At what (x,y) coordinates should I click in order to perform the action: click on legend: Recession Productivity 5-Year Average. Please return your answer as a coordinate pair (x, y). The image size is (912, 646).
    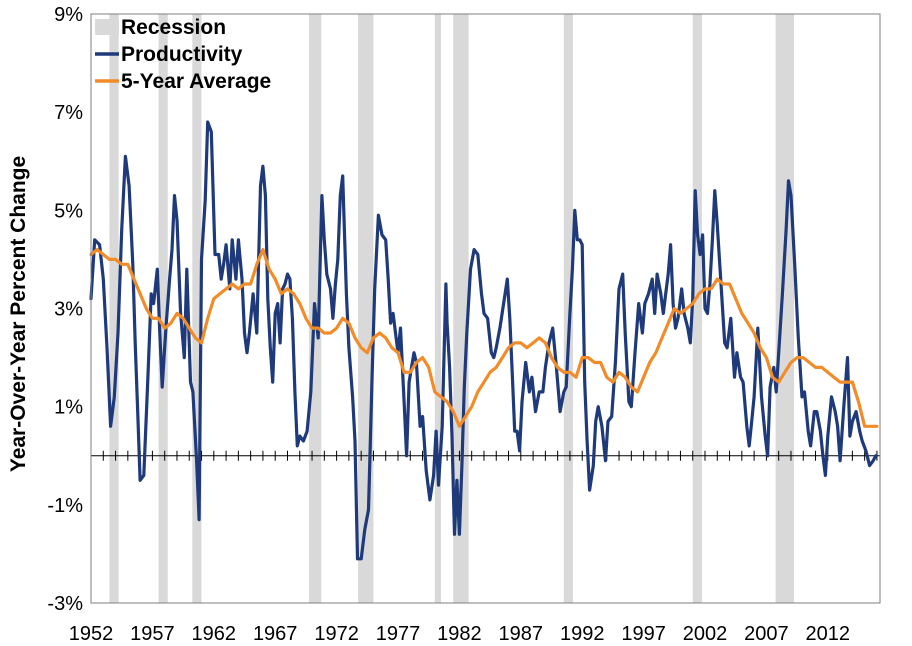
    Looking at the image, I should click on (183, 54).